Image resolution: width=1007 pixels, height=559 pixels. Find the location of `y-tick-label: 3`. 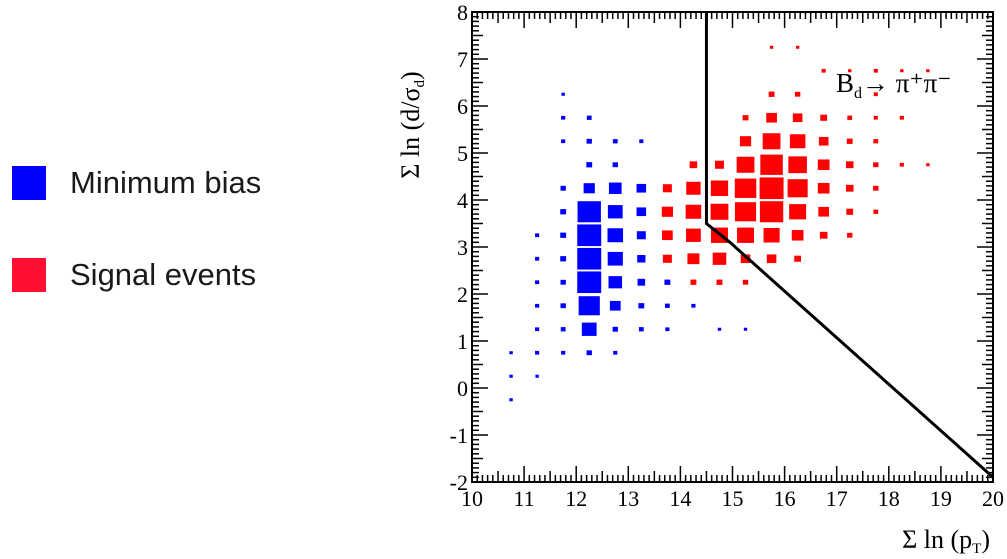

y-tick-label: 3 is located at coordinates (462, 247).